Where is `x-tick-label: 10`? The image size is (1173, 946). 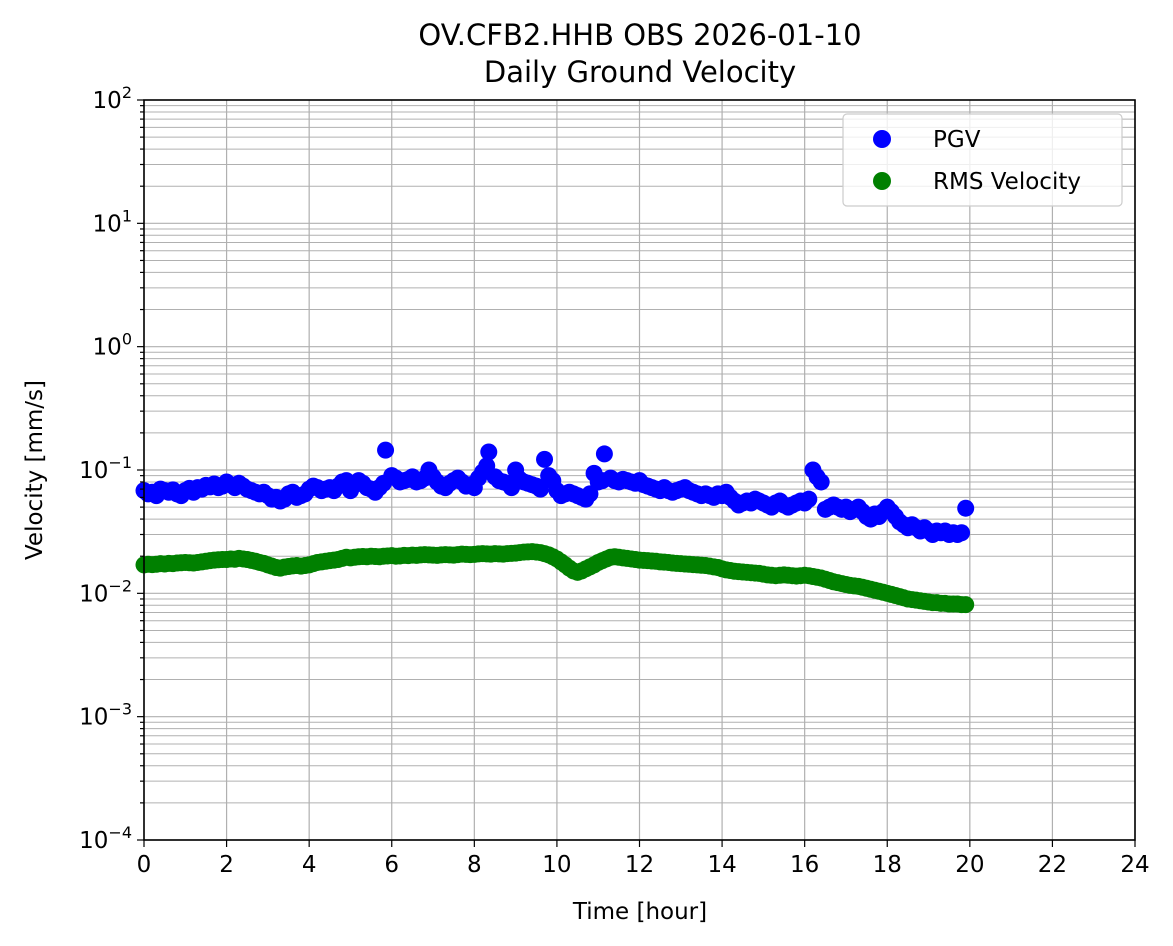 x-tick-label: 10 is located at coordinates (556, 865).